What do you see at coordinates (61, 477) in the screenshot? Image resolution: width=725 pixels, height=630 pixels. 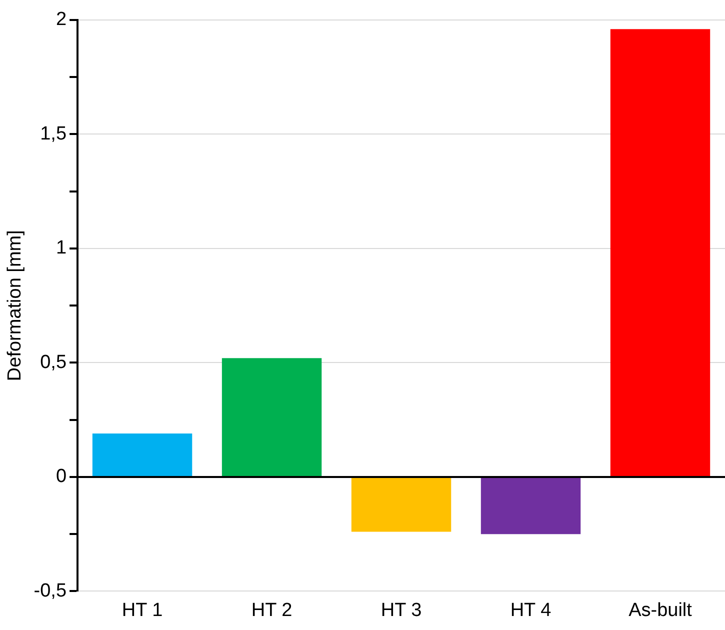 I see `y-tick-label: 0` at bounding box center [61, 477].